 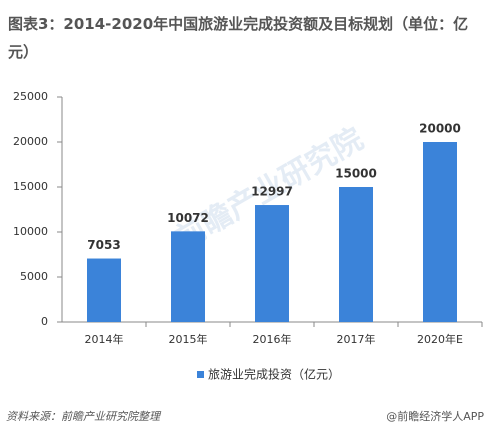 I want to click on y-tick-label: 20000, so click(x=30, y=141).